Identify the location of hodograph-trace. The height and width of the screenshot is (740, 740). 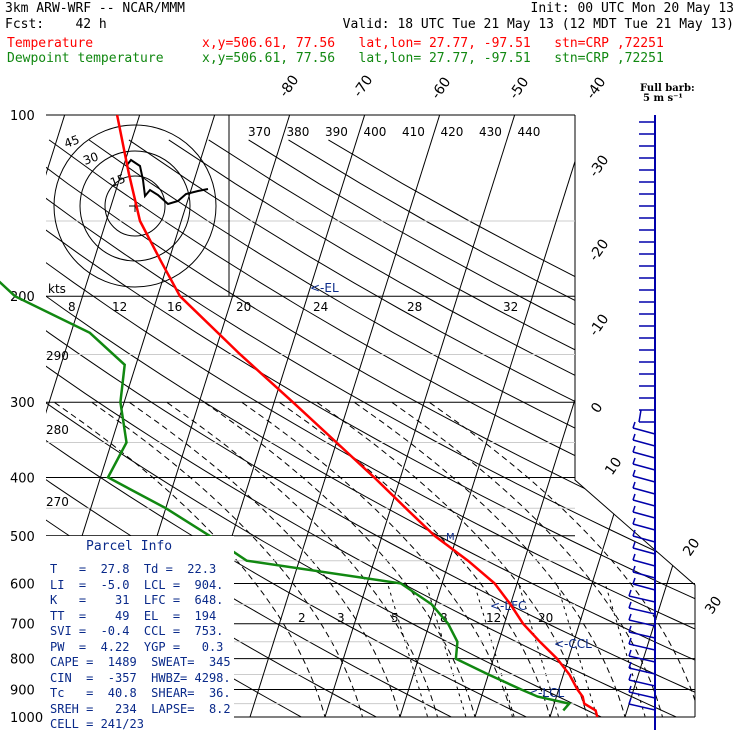
(167, 182).